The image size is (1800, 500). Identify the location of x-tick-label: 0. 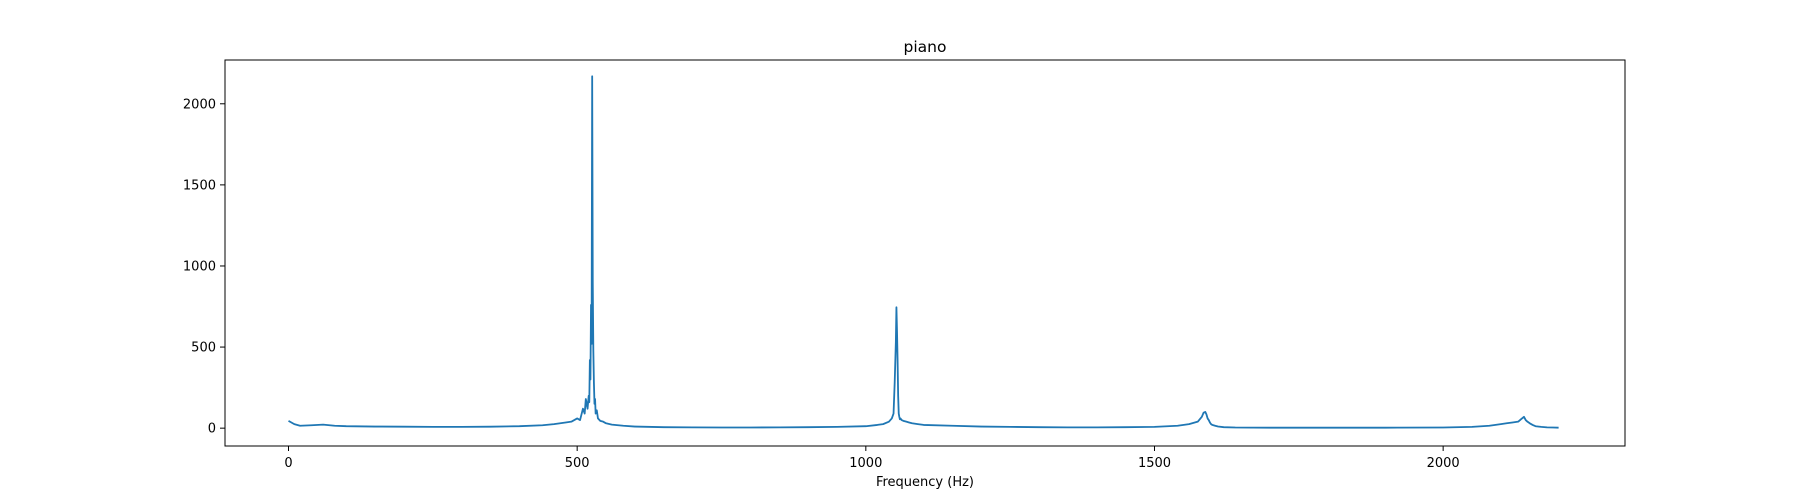
(288, 463).